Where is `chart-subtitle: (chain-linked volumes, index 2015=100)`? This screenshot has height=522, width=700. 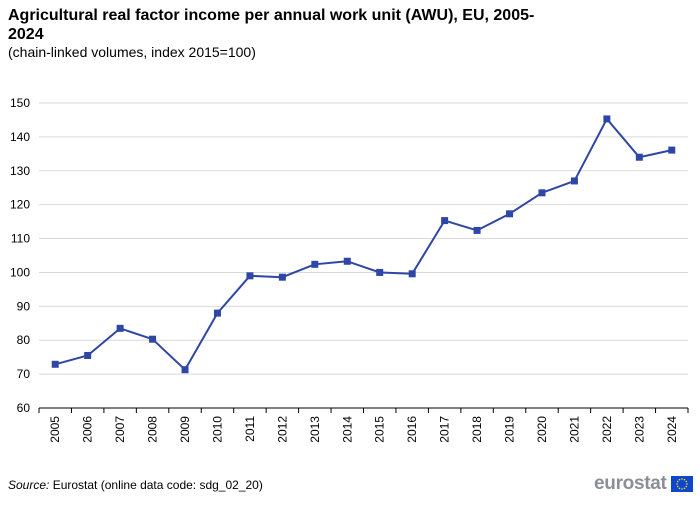 chart-subtitle: (chain-linked volumes, index 2015=100) is located at coordinates (132, 52).